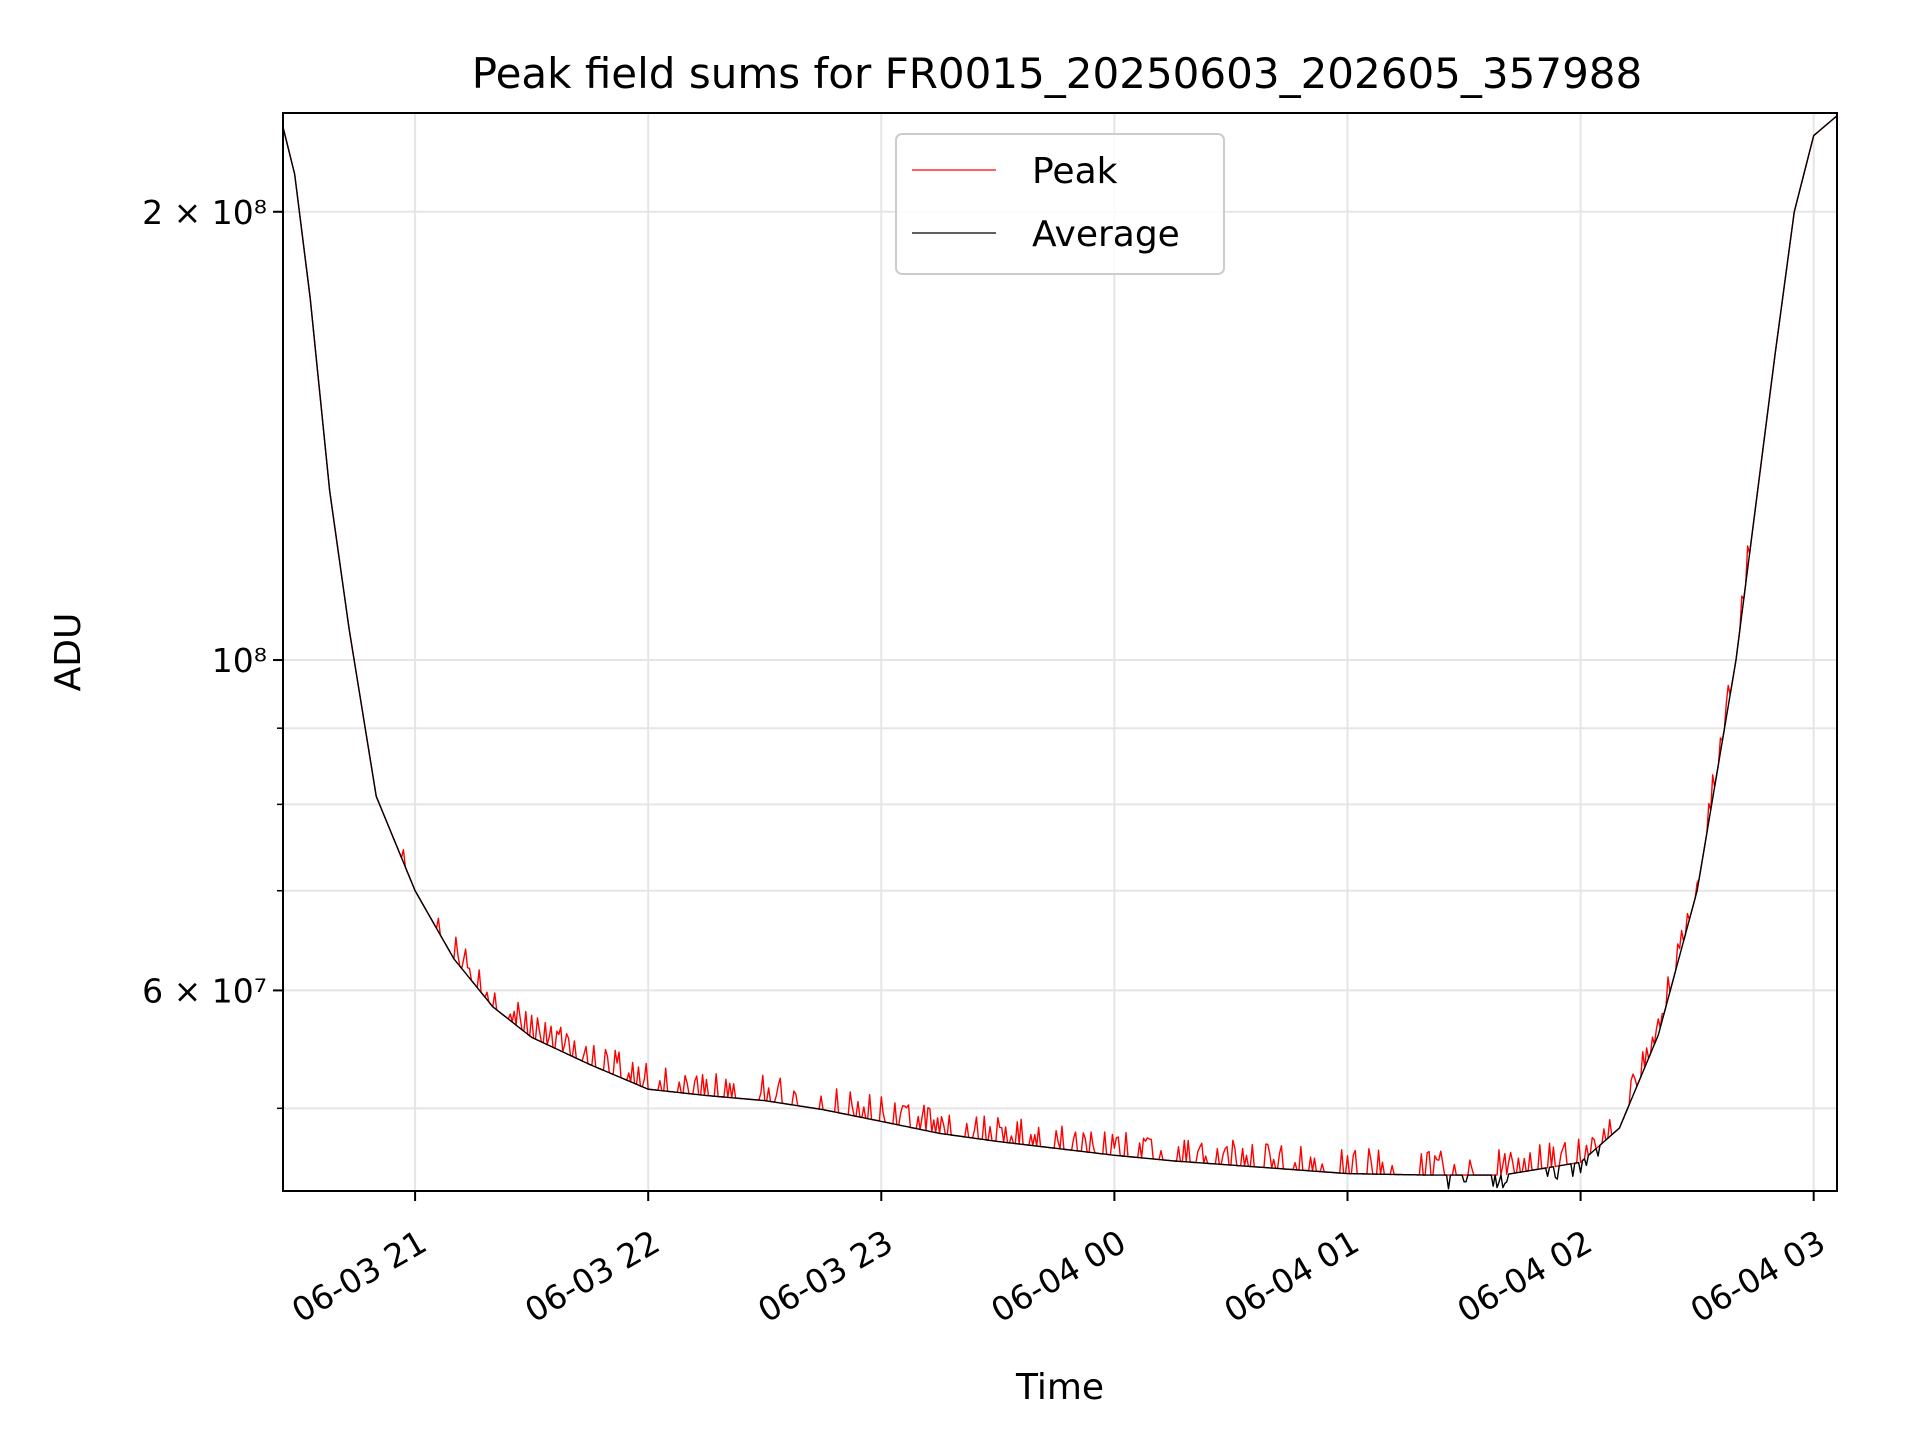 This screenshot has width=1920, height=1440. What do you see at coordinates (239, 660) in the screenshot?
I see `y-tick-label: 10⁸` at bounding box center [239, 660].